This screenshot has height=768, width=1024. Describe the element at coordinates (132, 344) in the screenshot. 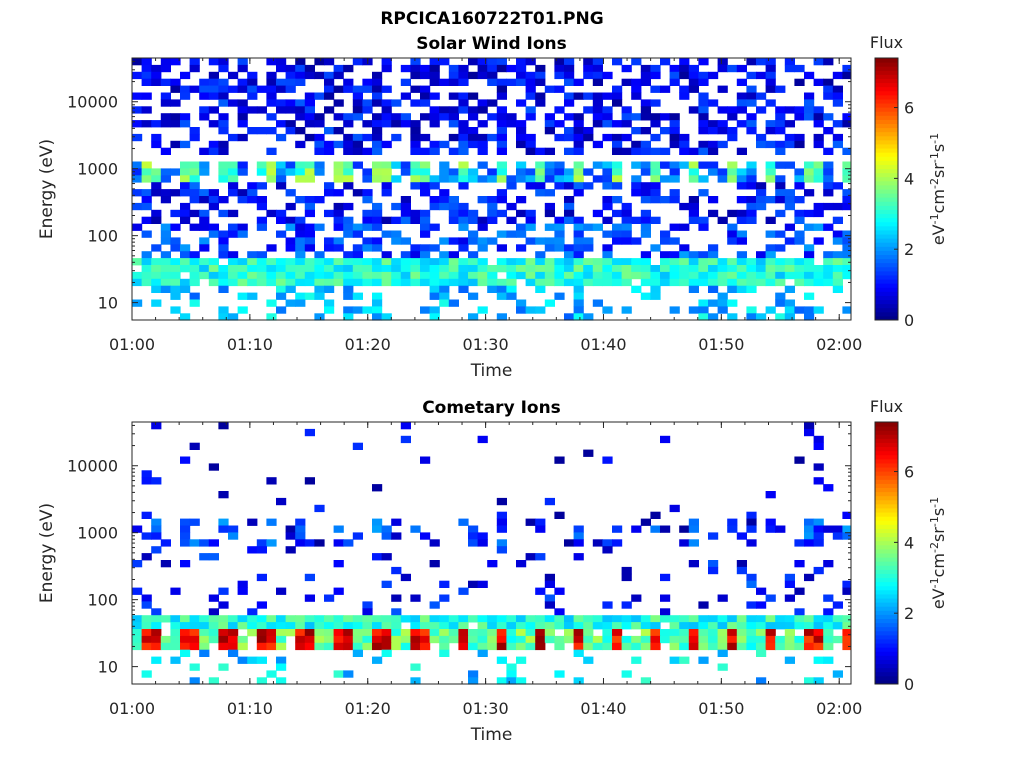

I see `x-tick-label: 01:00` at that location.